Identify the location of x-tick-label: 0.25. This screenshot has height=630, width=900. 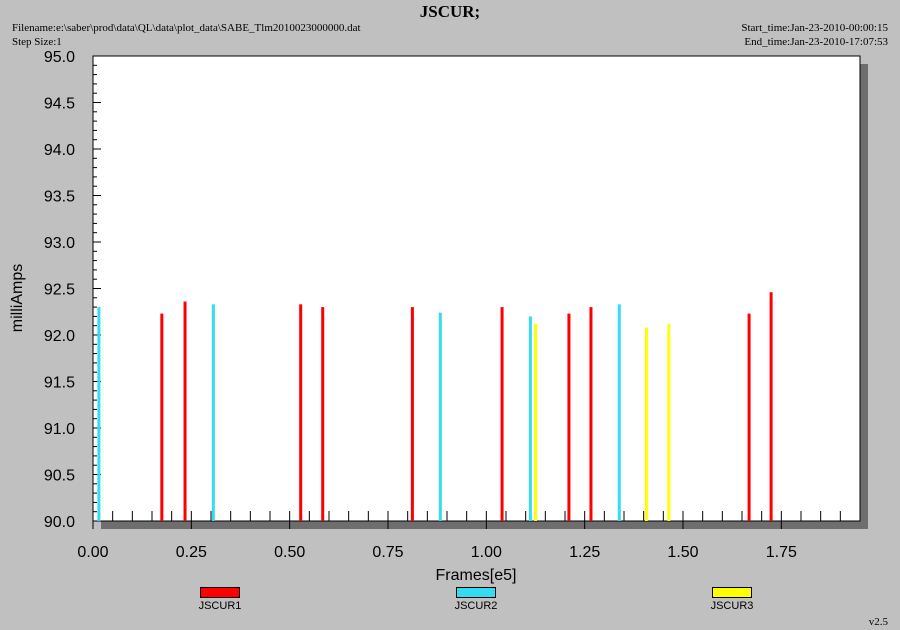
(191, 552).